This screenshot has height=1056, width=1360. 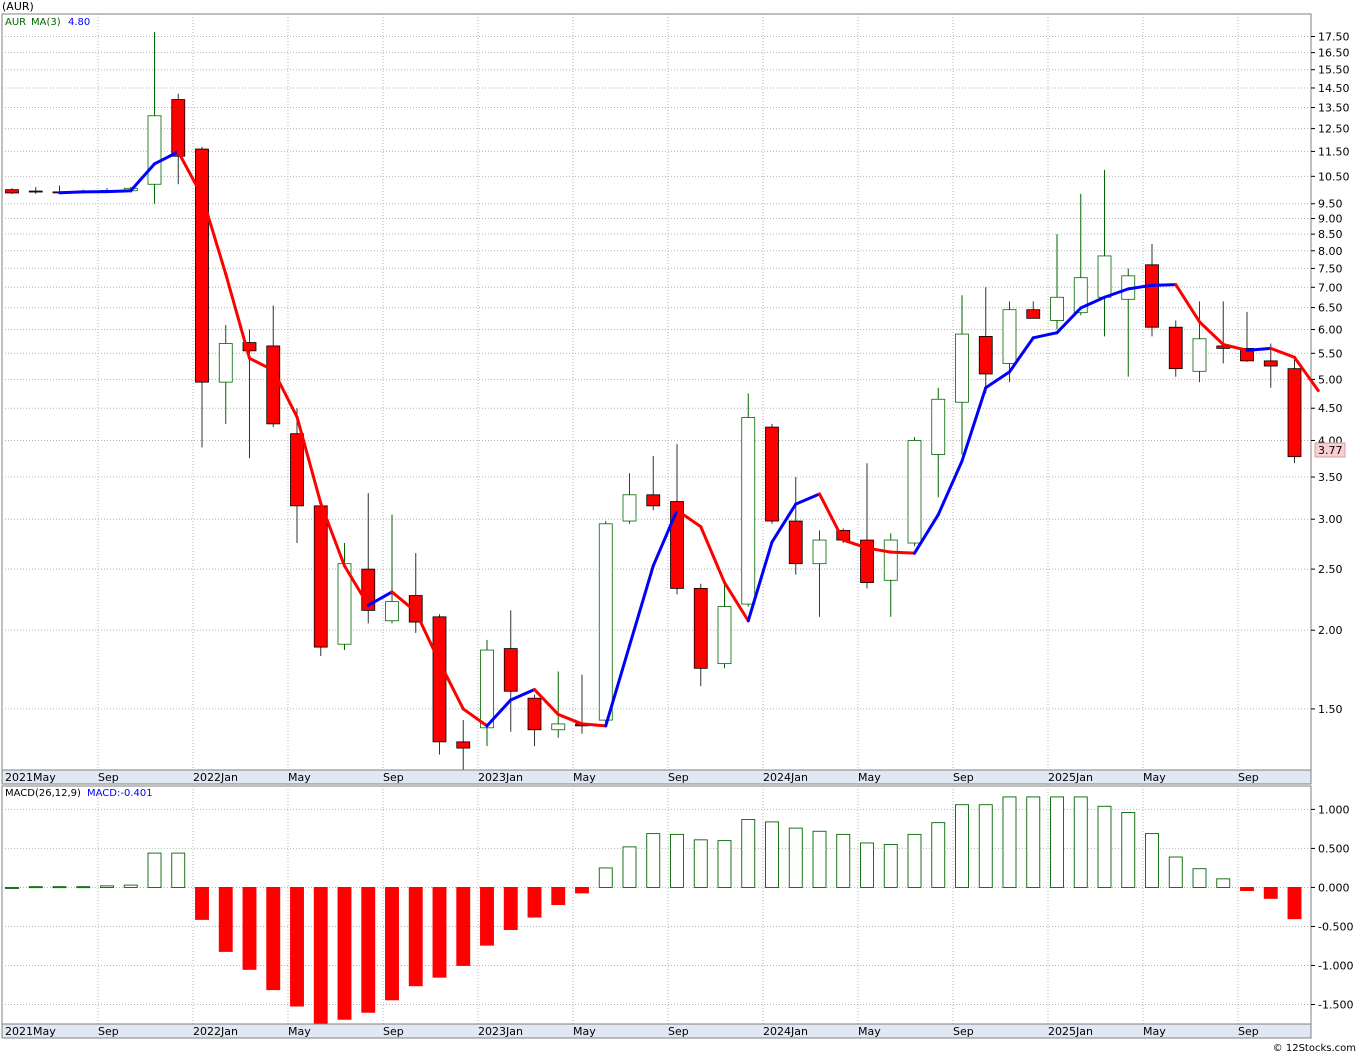 I want to click on price-y-tick-label: 9.00, so click(x=1330, y=219).